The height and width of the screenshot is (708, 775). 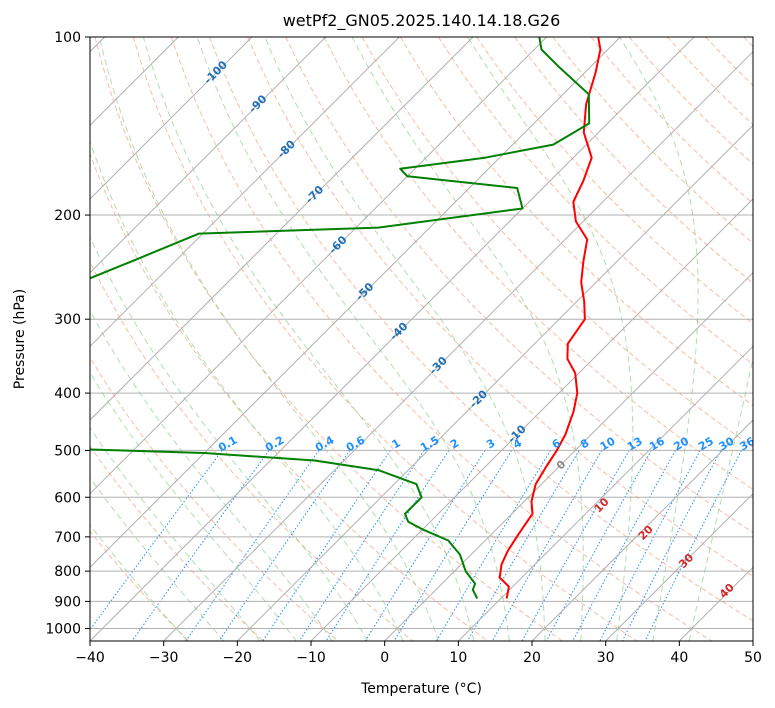 What do you see at coordinates (90, 658) in the screenshot?
I see `x-tick-label: −40` at bounding box center [90, 658].